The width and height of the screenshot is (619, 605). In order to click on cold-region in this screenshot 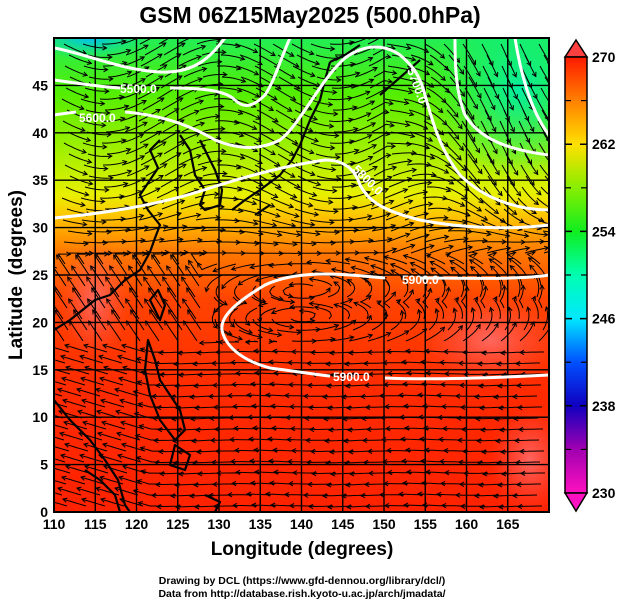, I will do `click(489, 109)`.